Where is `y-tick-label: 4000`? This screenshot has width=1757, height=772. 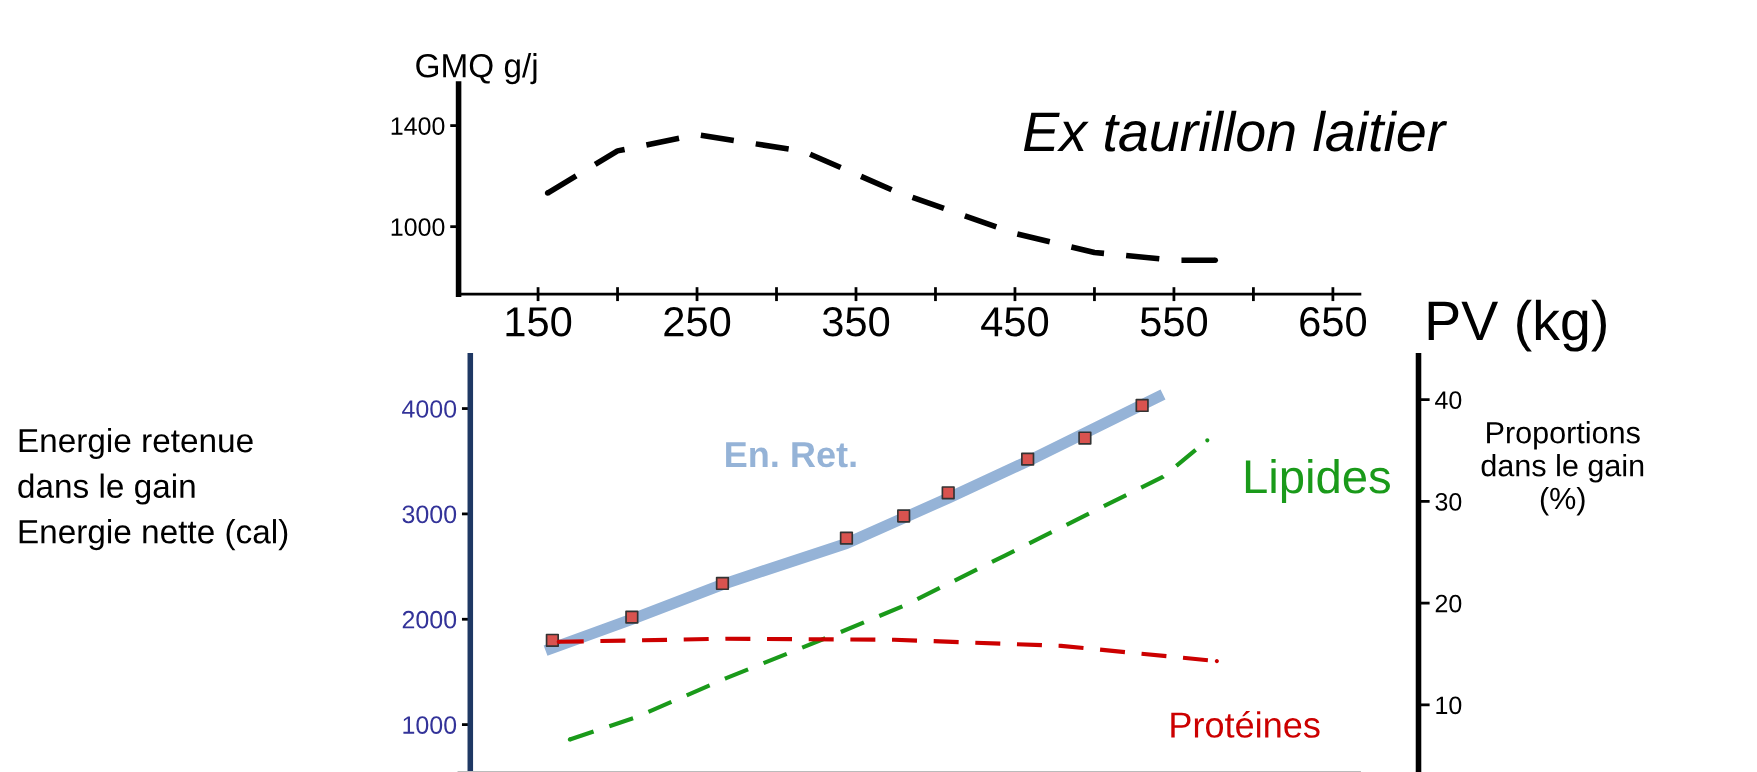
y-tick-label: 4000 is located at coordinates (429, 409).